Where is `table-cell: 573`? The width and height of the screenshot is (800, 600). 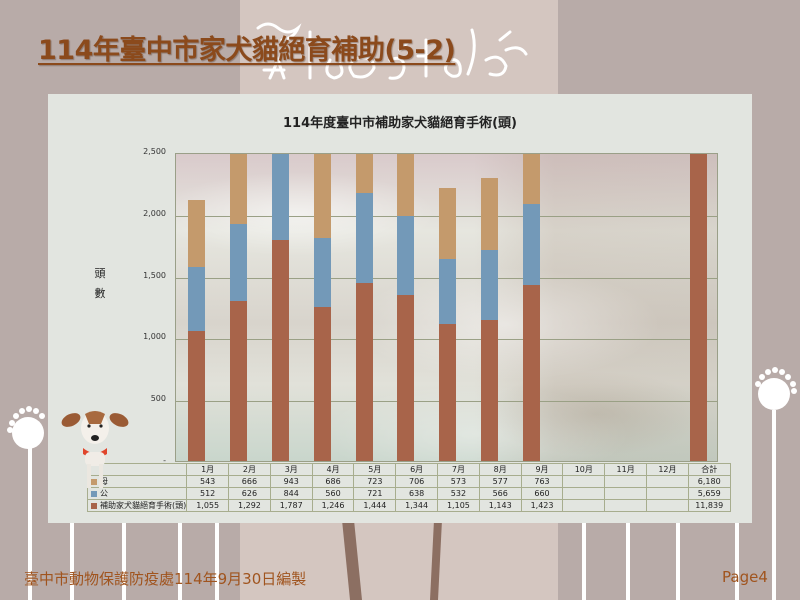 table-cell: 573 is located at coordinates (458, 481).